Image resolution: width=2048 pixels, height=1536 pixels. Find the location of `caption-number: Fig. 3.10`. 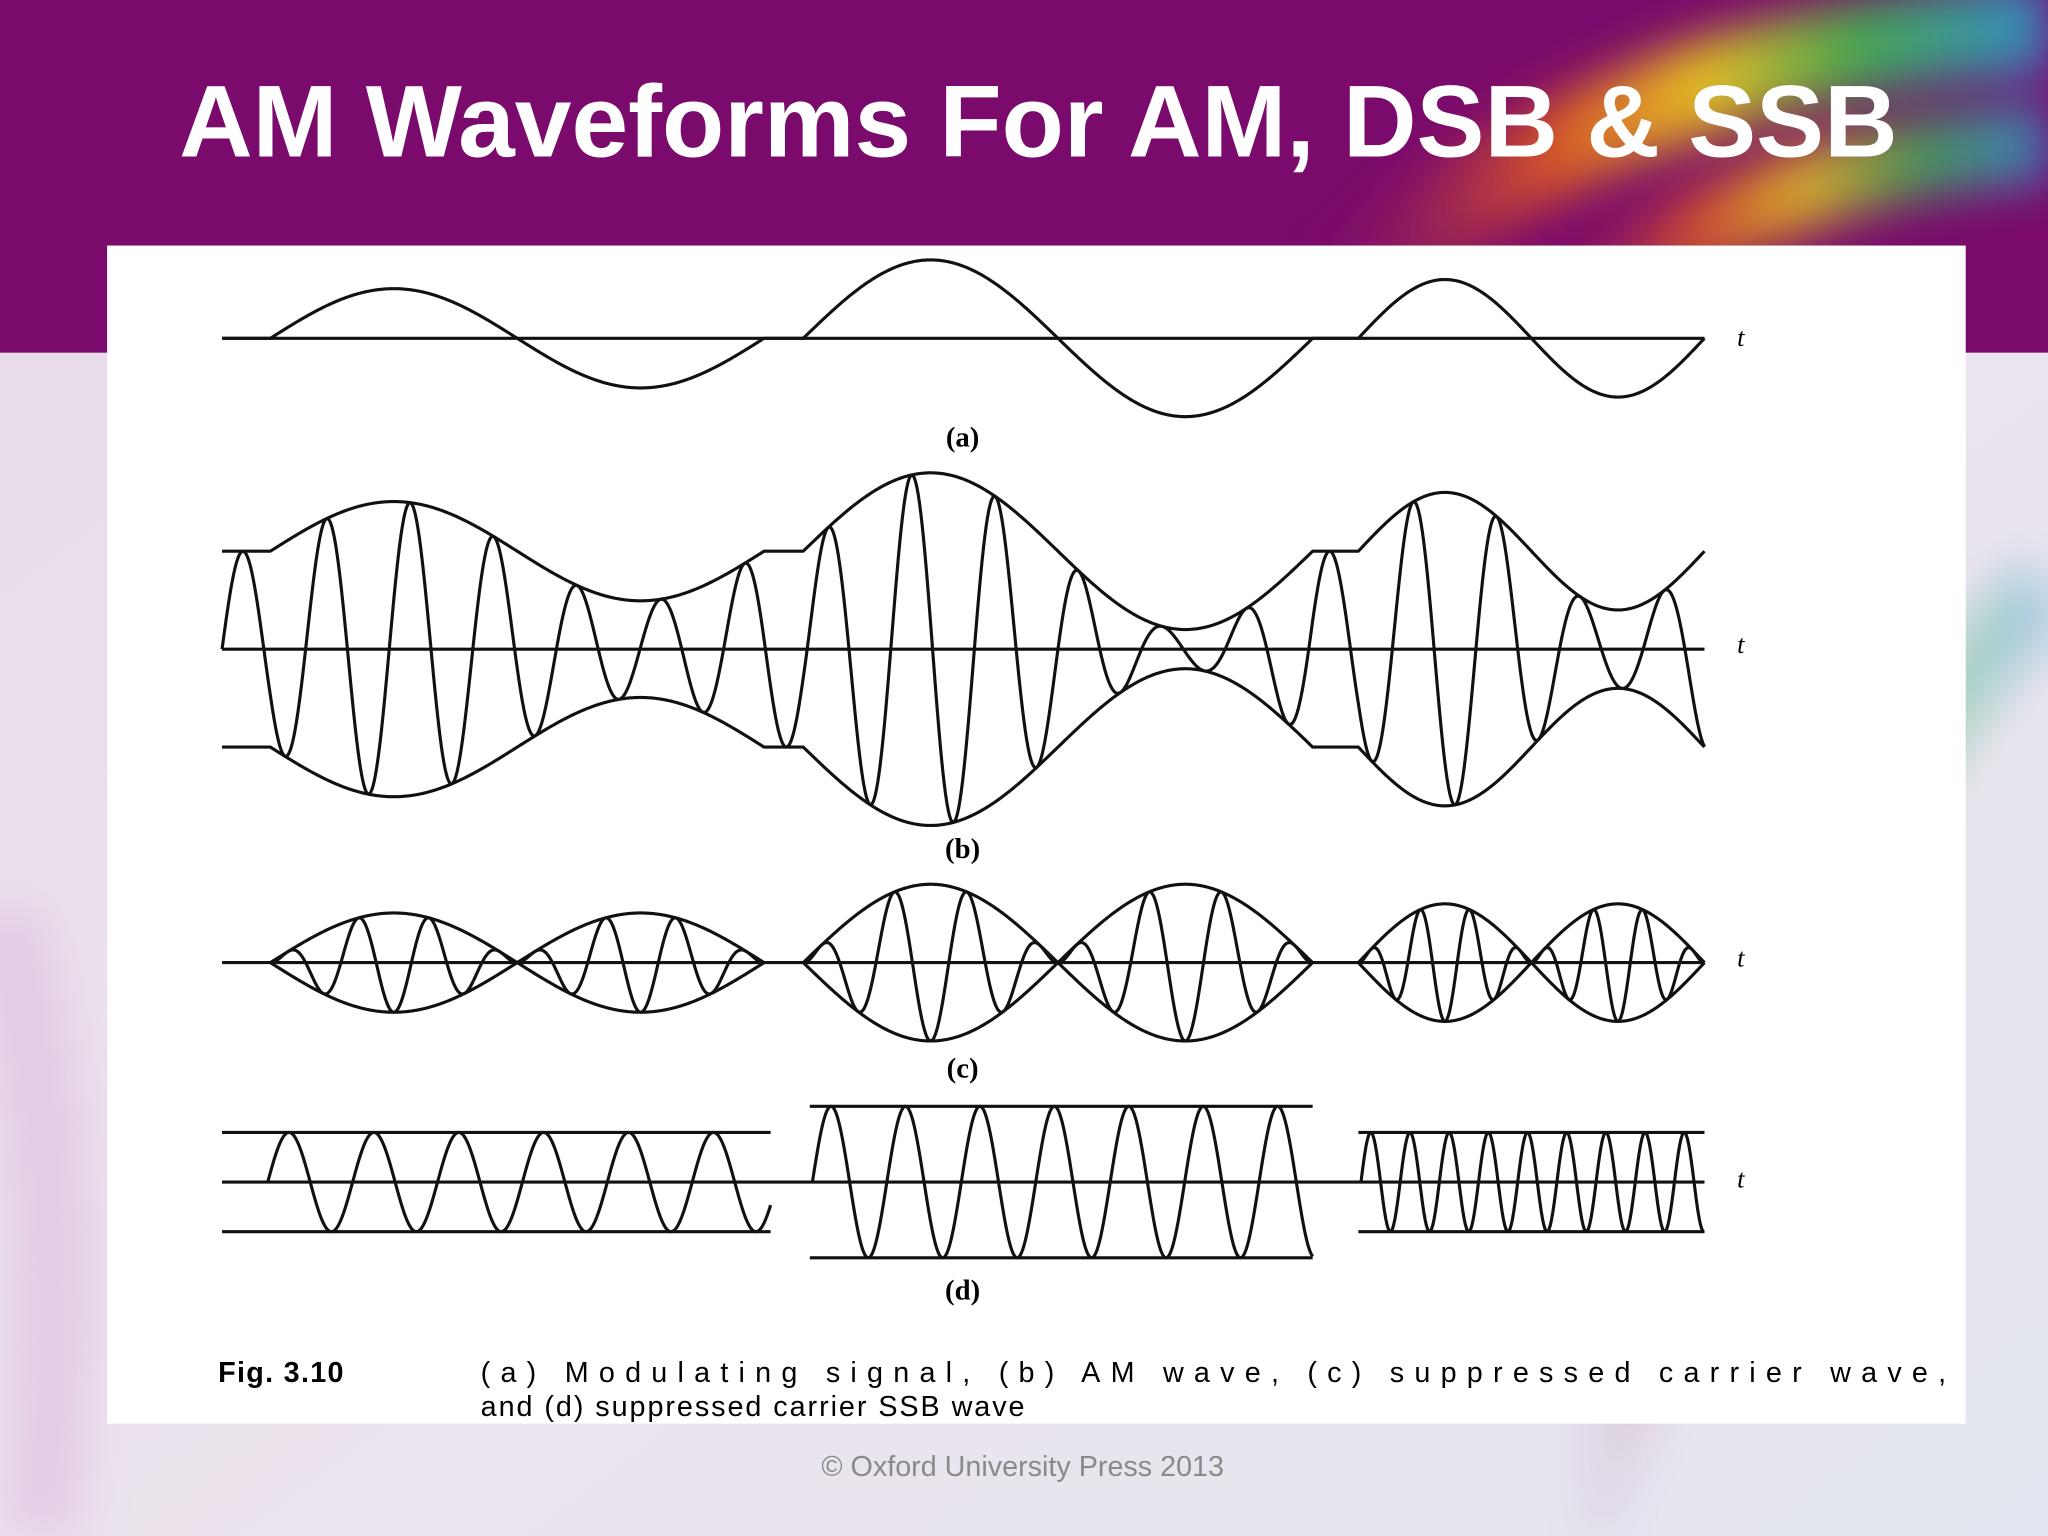

caption-number: Fig. 3.10 is located at coordinates (281, 1373).